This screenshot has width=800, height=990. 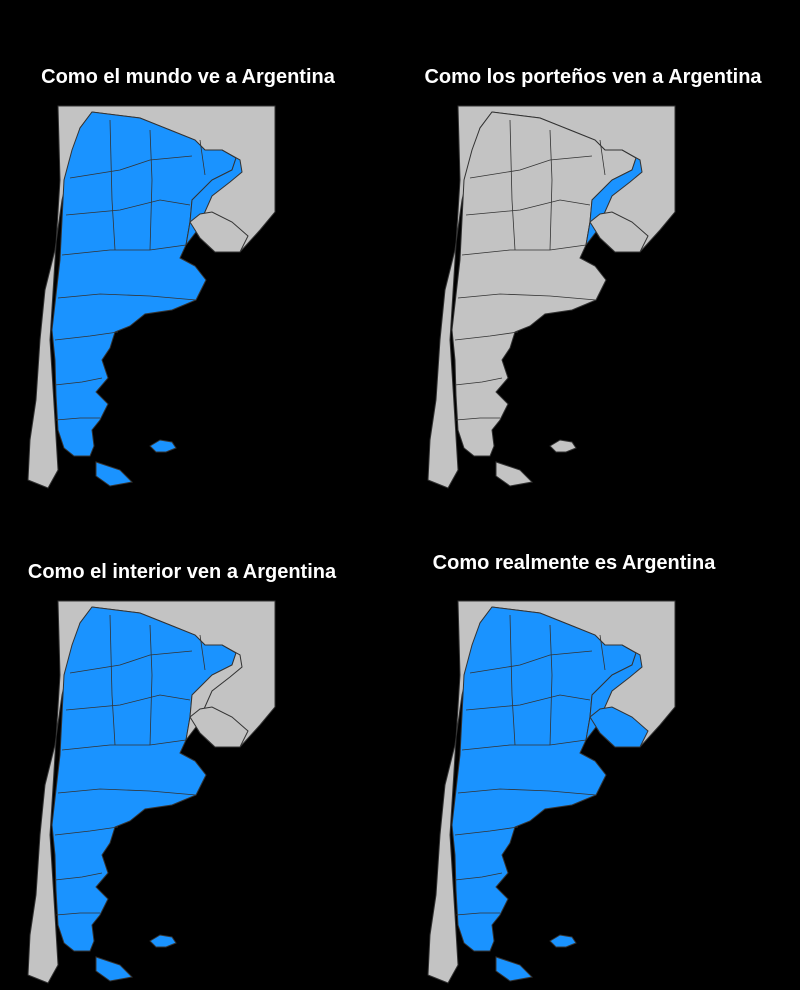 I want to click on panel-title: Como el mundo ve a Argentina, so click(x=188, y=77).